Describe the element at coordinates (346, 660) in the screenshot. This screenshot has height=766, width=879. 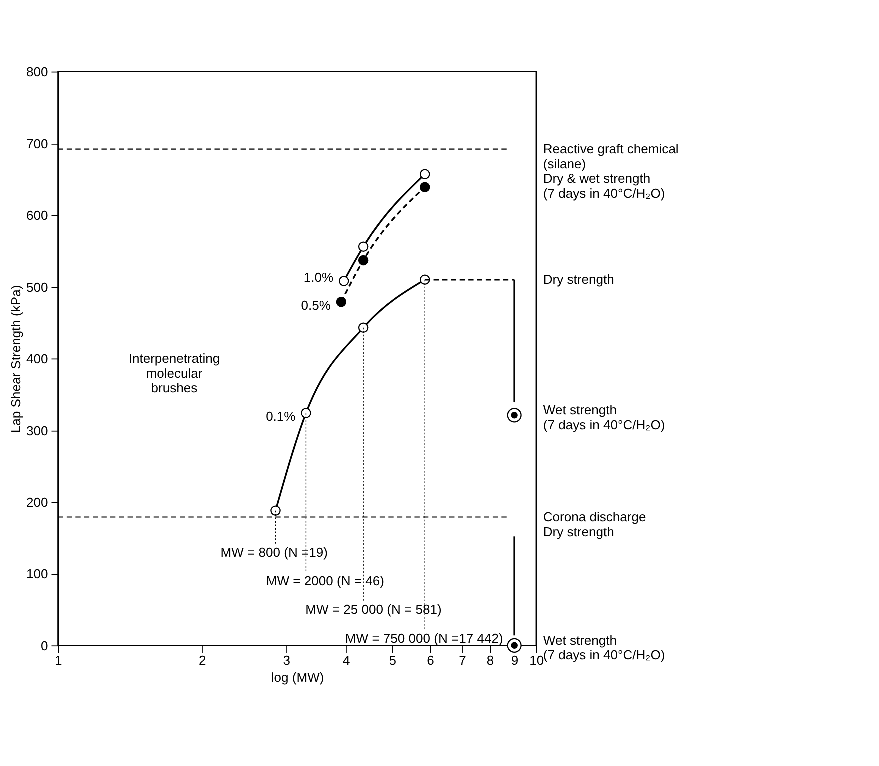
I see `x-tick-label: 4` at that location.